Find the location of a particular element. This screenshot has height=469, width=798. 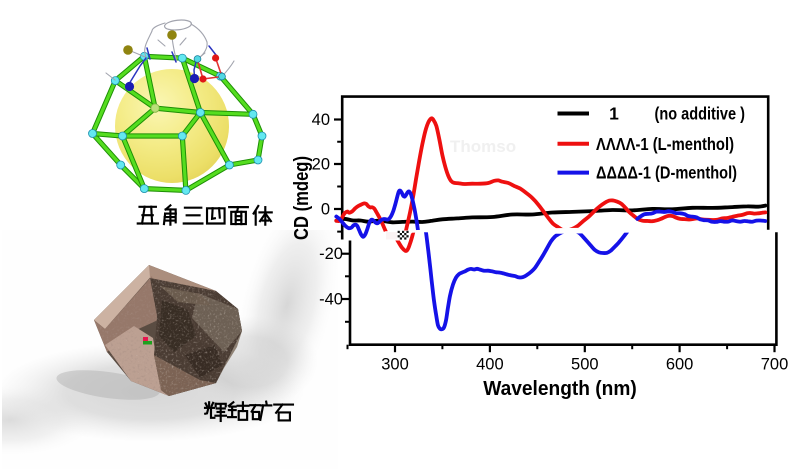

svg-text: Wavelength (nm) is located at coordinates (560, 388).